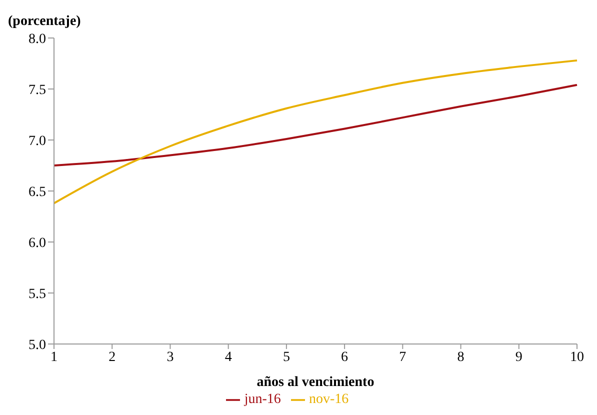 Image resolution: width=597 pixels, height=415 pixels. What do you see at coordinates (262, 399) in the screenshot?
I see `legend-label: jun-16` at bounding box center [262, 399].